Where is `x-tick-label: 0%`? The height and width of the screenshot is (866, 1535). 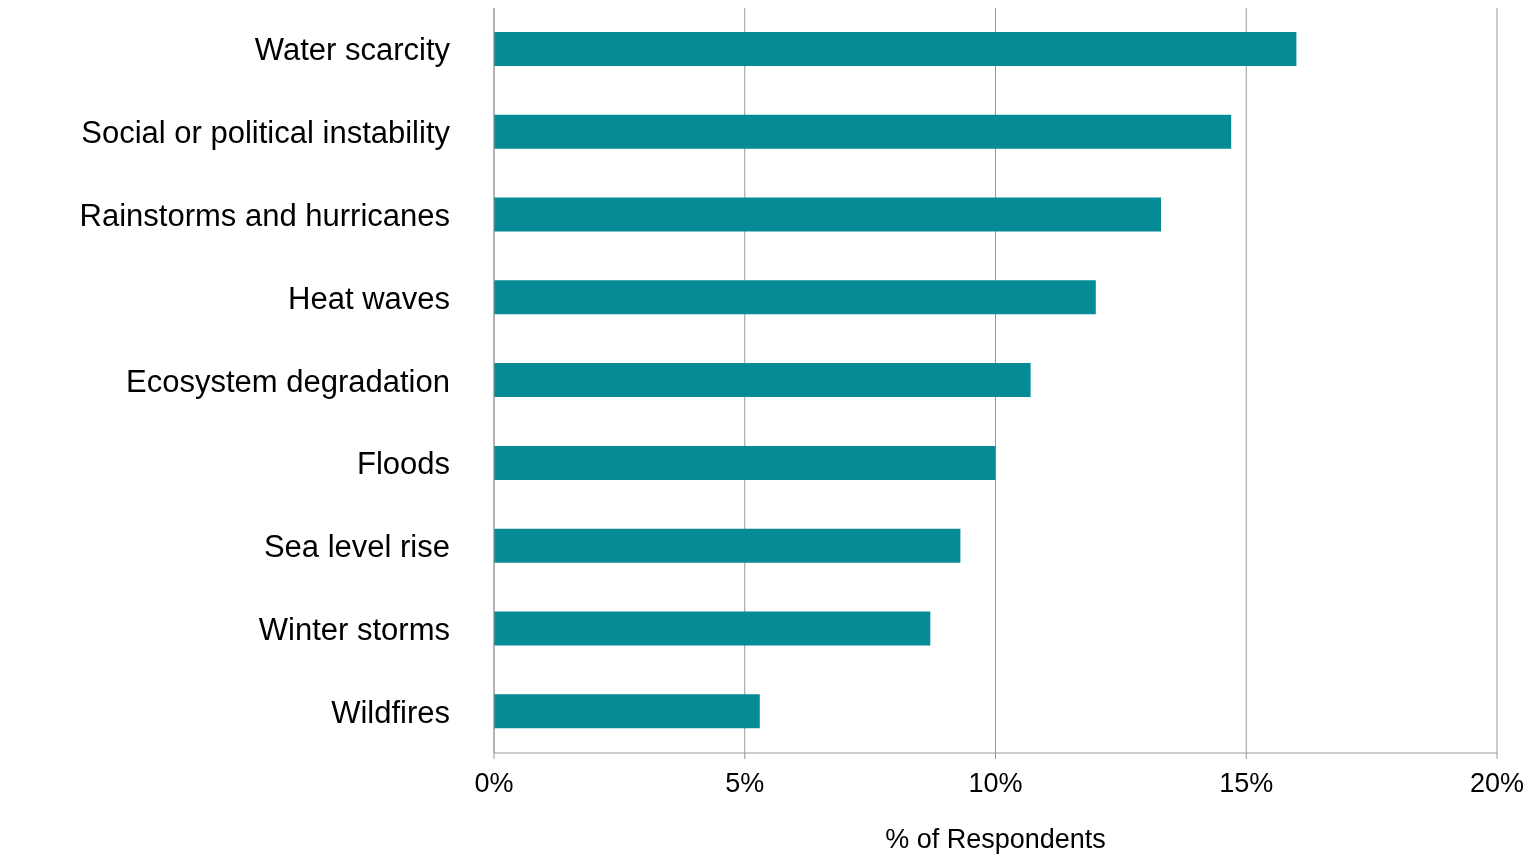 x-tick-label: 0% is located at coordinates (494, 783).